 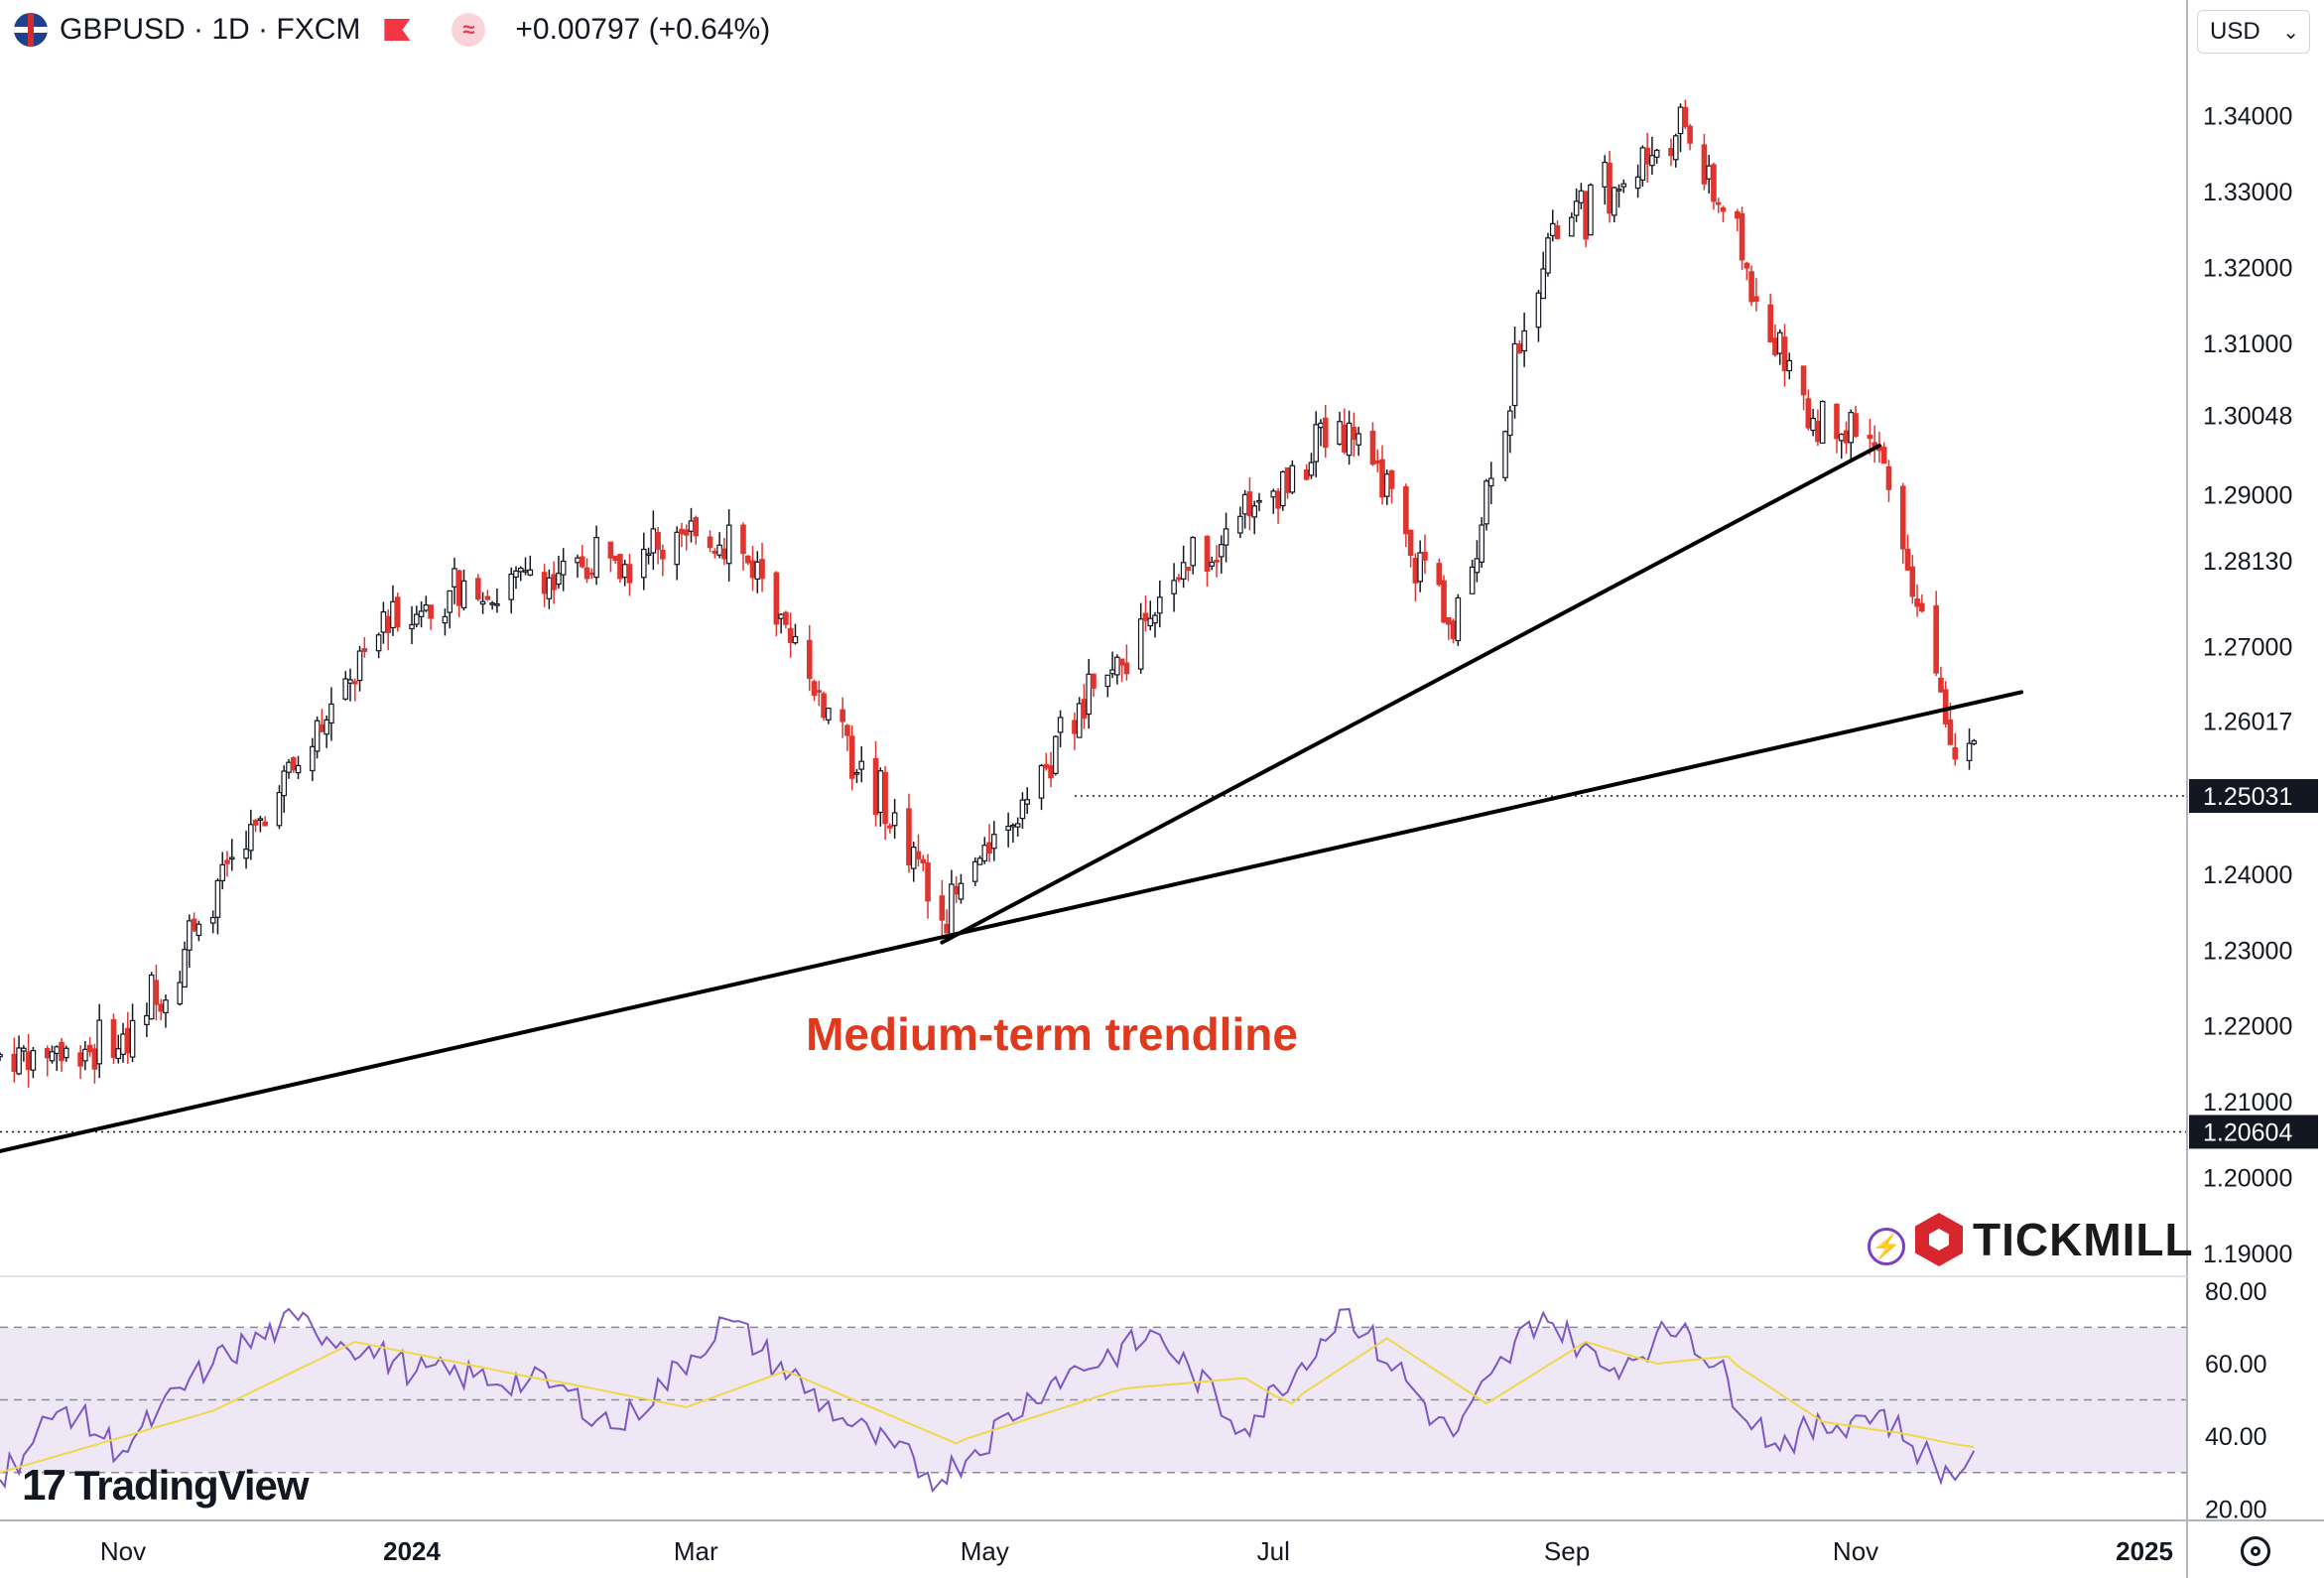 I want to click on time-tick-label: 2025, so click(x=2144, y=1551).